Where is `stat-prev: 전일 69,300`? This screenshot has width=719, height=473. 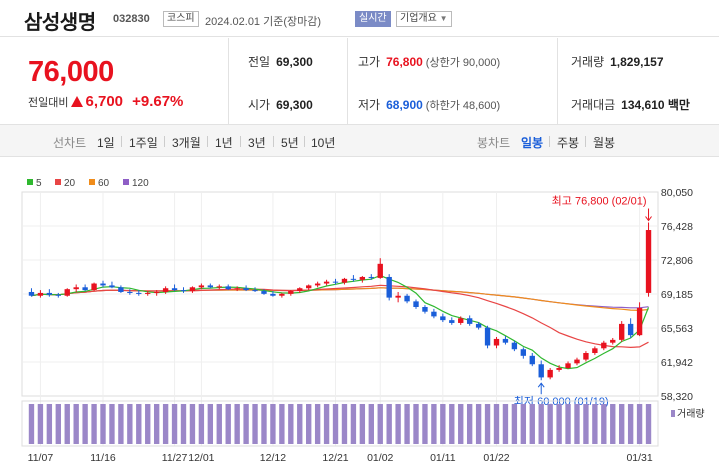
stat-prev: 전일 69,300 is located at coordinates (280, 61).